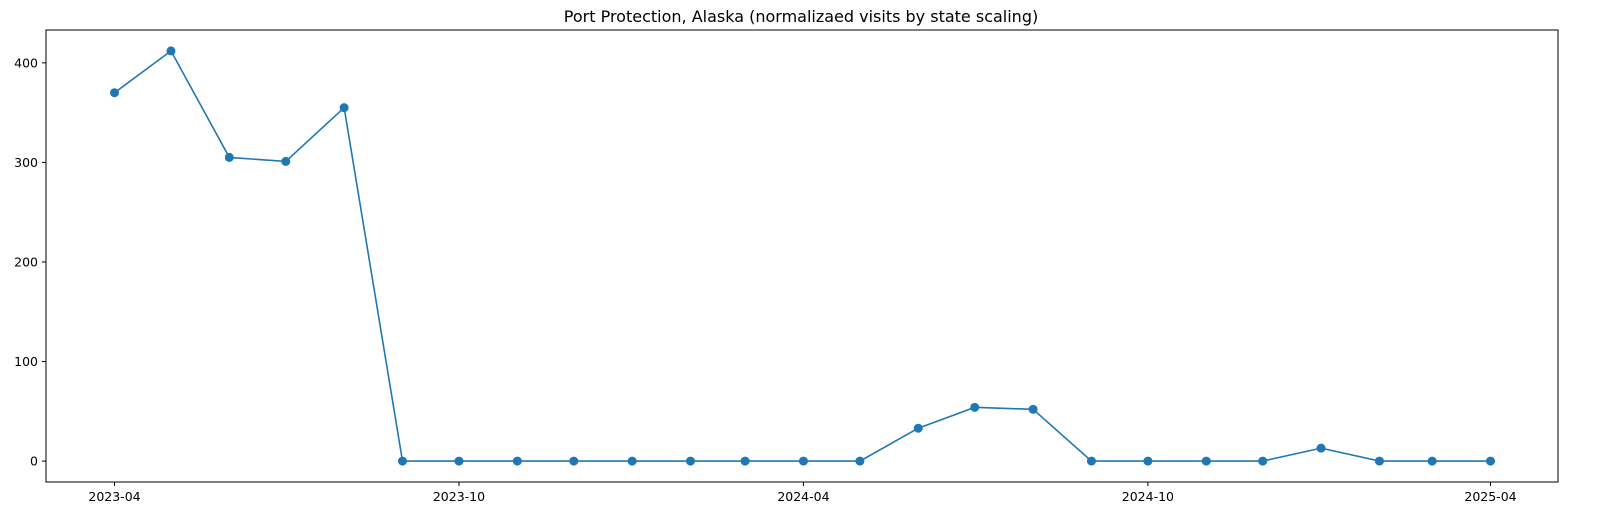  Describe the element at coordinates (26, 62) in the screenshot. I see `y-tick-label: 400` at that location.